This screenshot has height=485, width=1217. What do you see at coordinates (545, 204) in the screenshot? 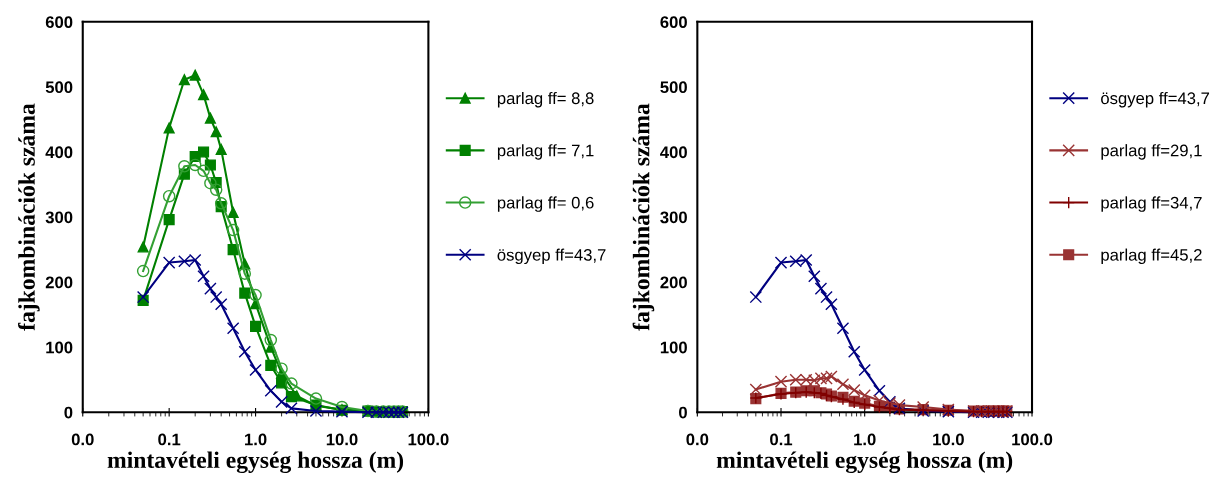
I see `legend-label: parlag ff= 0,6` at bounding box center [545, 204].